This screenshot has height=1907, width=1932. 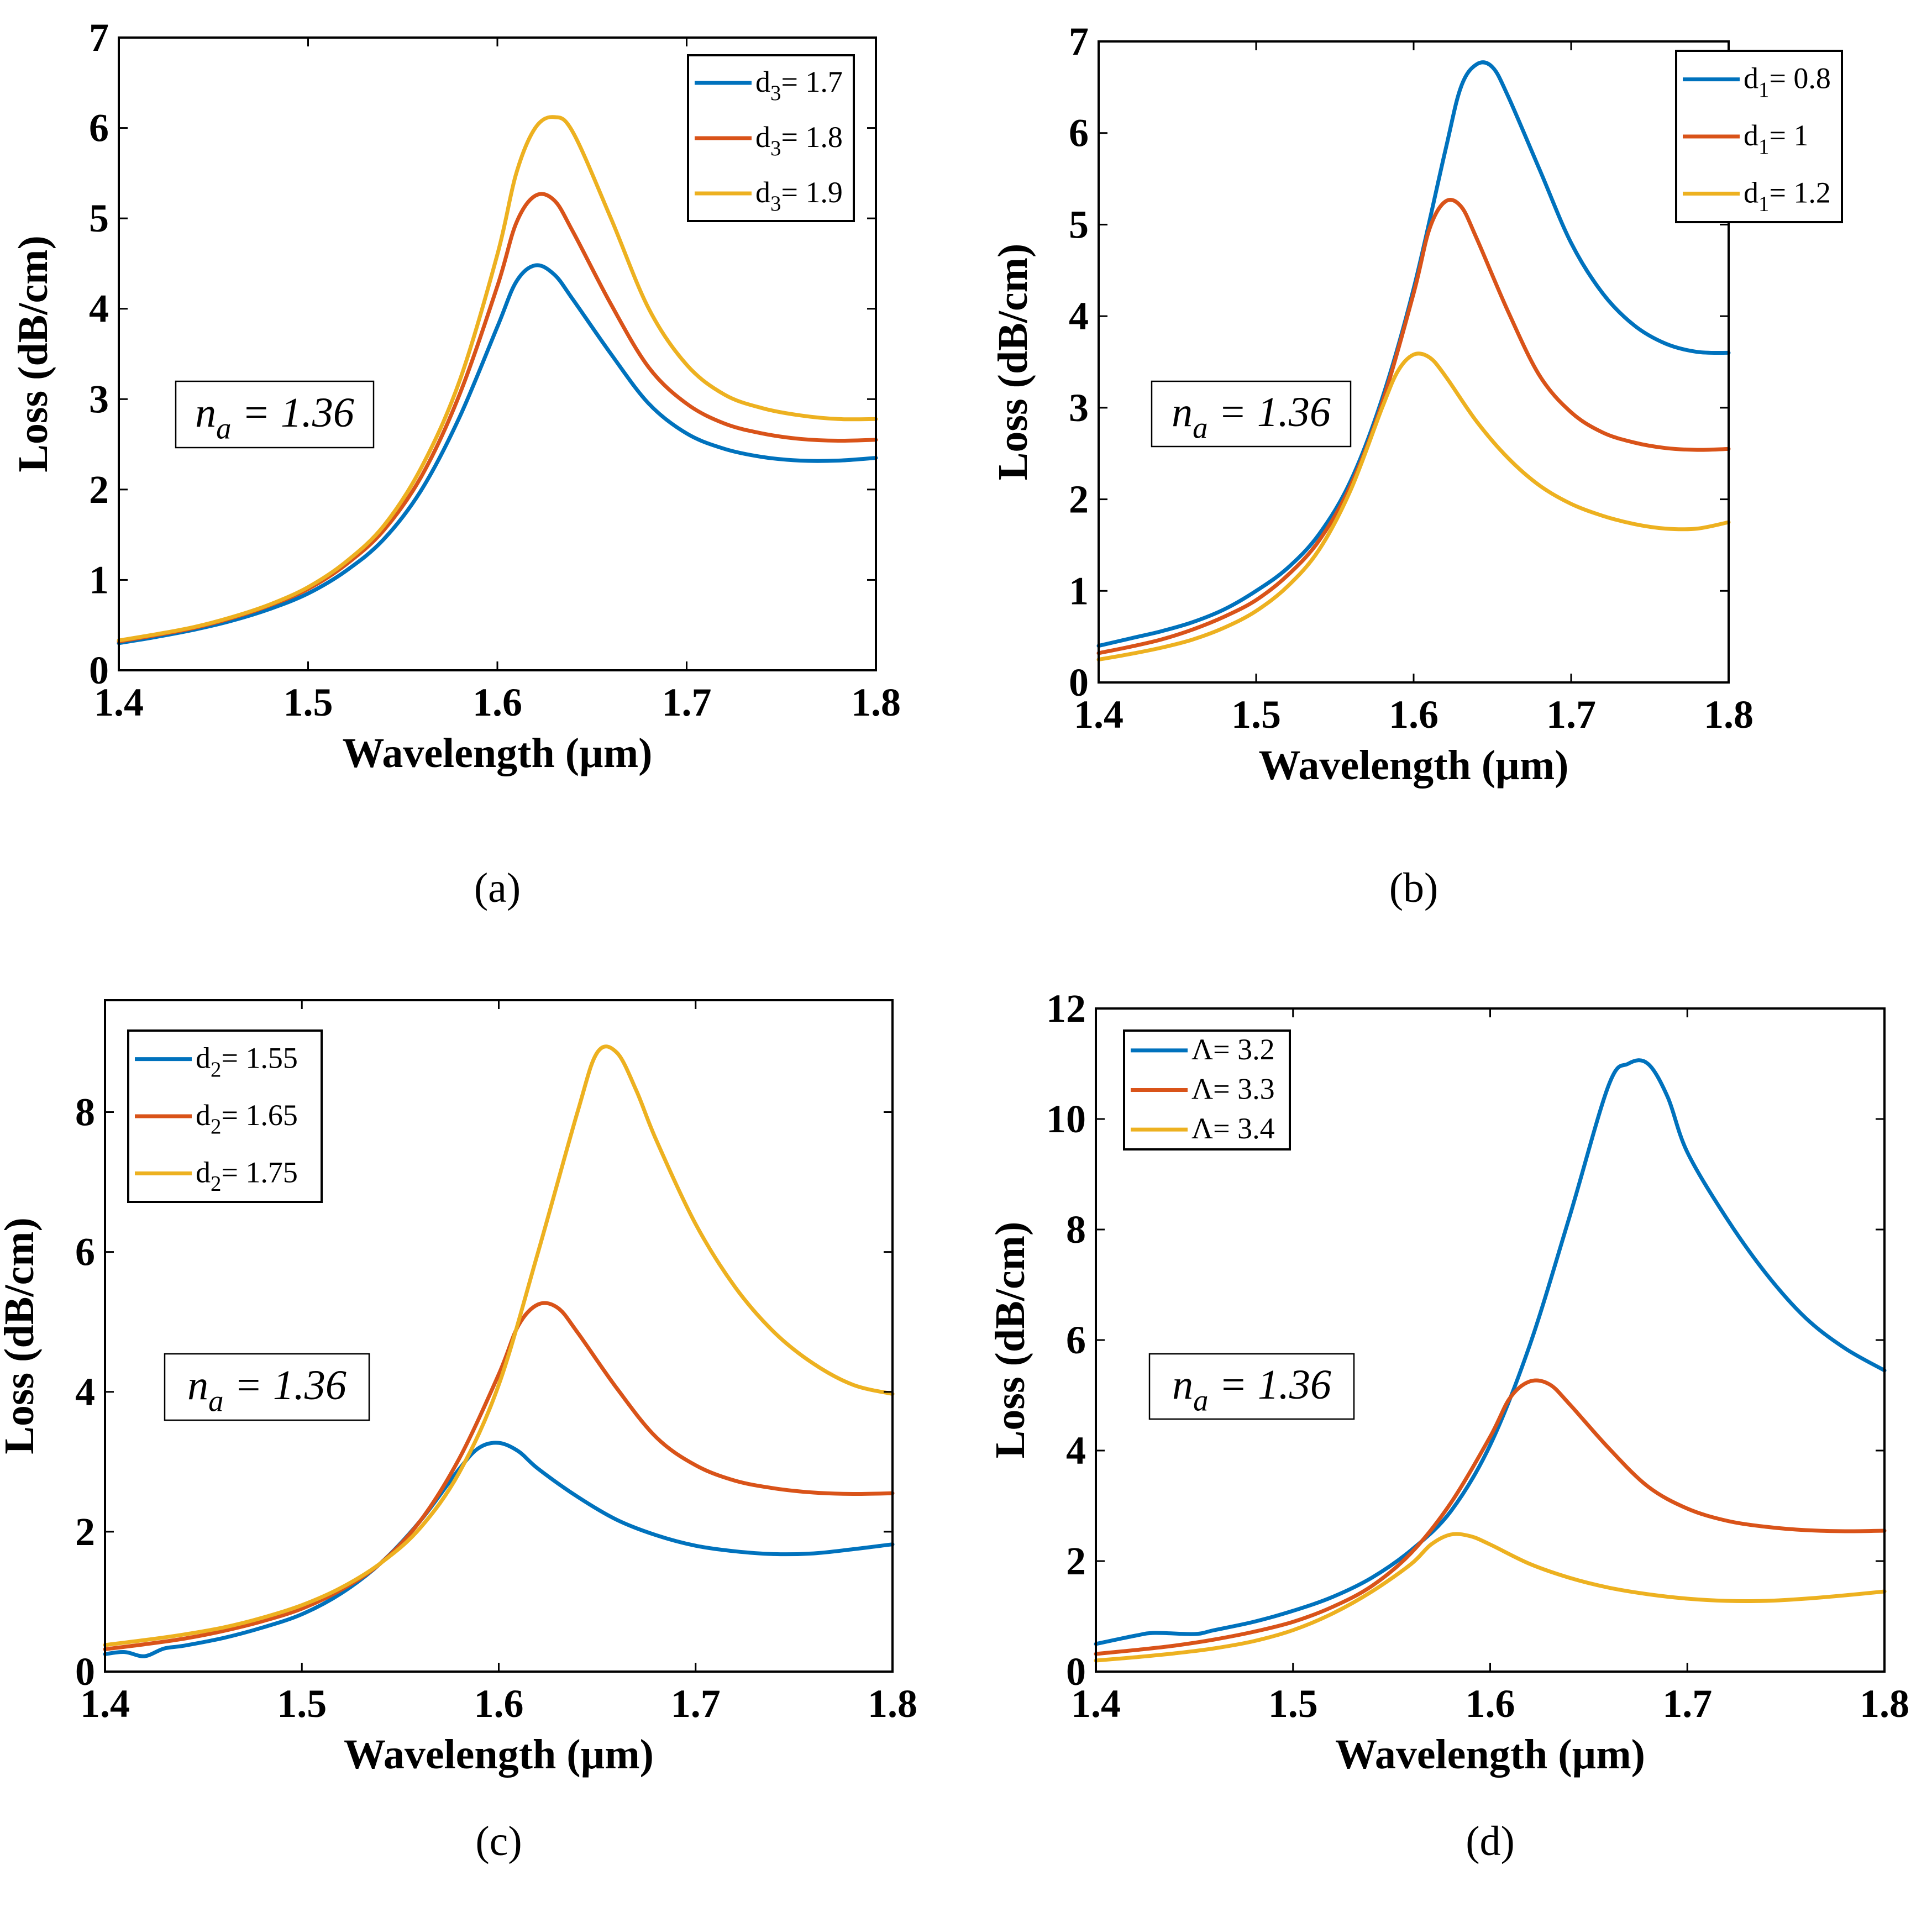 What do you see at coordinates (1789, 135) in the screenshot?
I see `legend-label-2-rest: = 1` at bounding box center [1789, 135].